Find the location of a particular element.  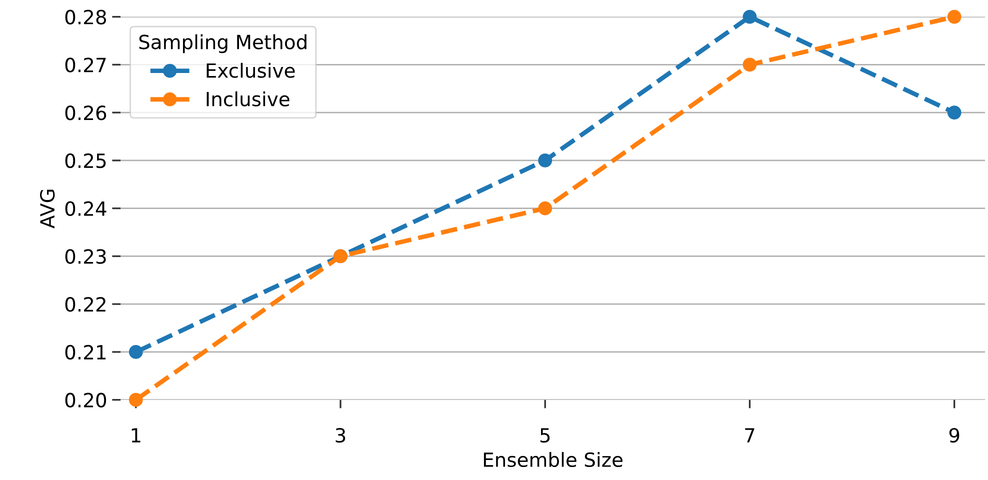

y-tick-label: 0.28 is located at coordinates (85, 17).